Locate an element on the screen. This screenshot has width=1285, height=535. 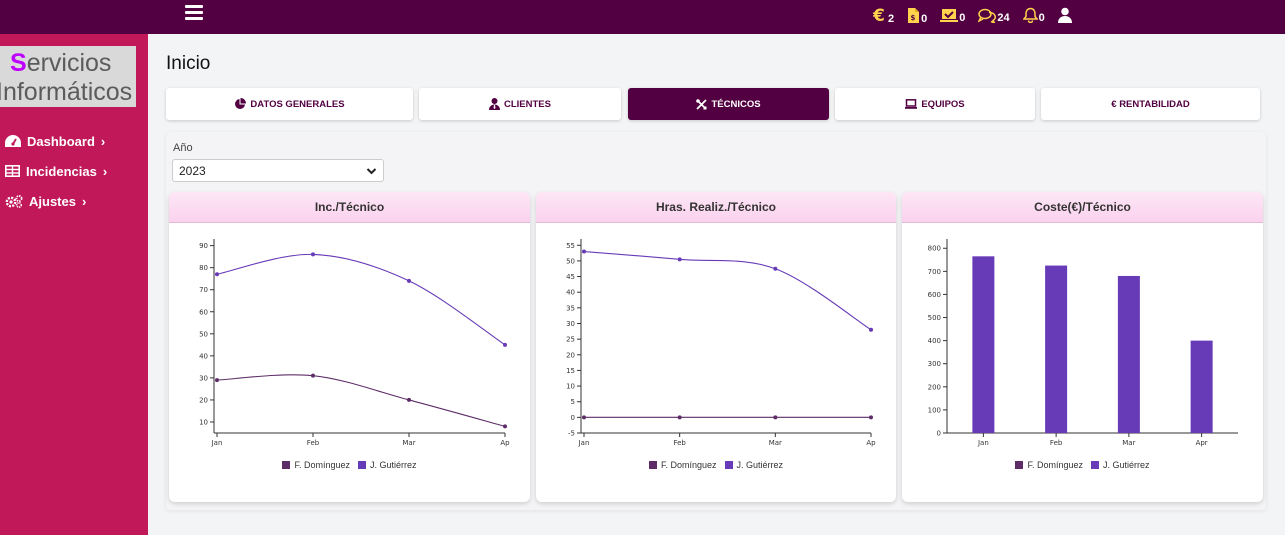
tab-datos-generales: DATOS GENERALES is located at coordinates (289, 104).